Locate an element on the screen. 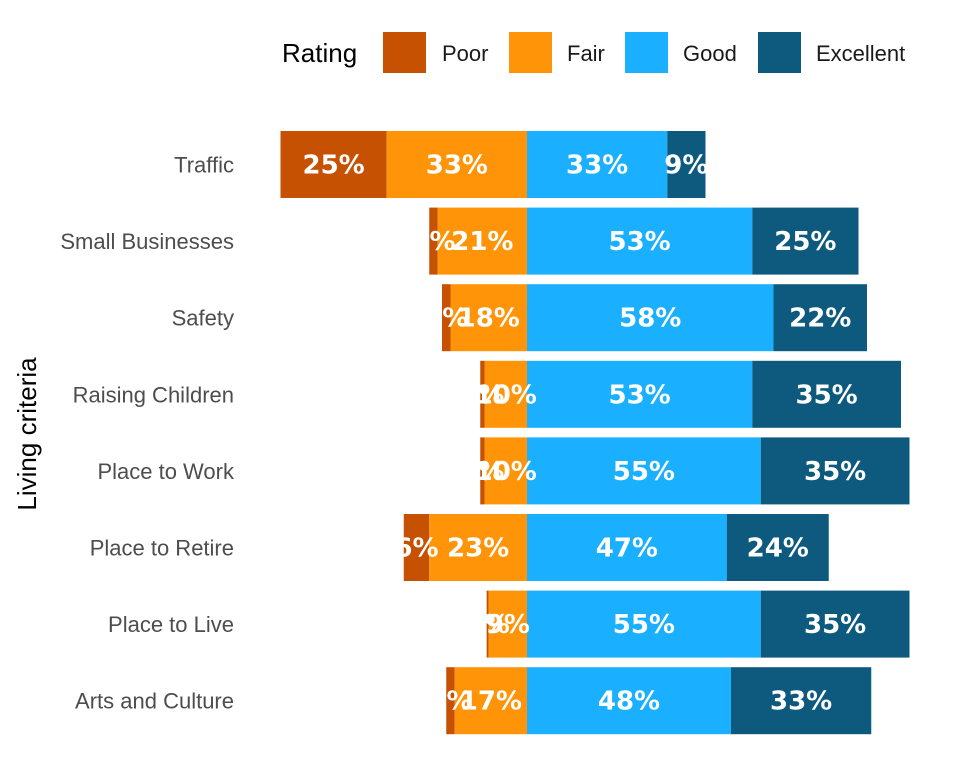  bar-label-place-to-live-excellent: 35% is located at coordinates (835, 625).